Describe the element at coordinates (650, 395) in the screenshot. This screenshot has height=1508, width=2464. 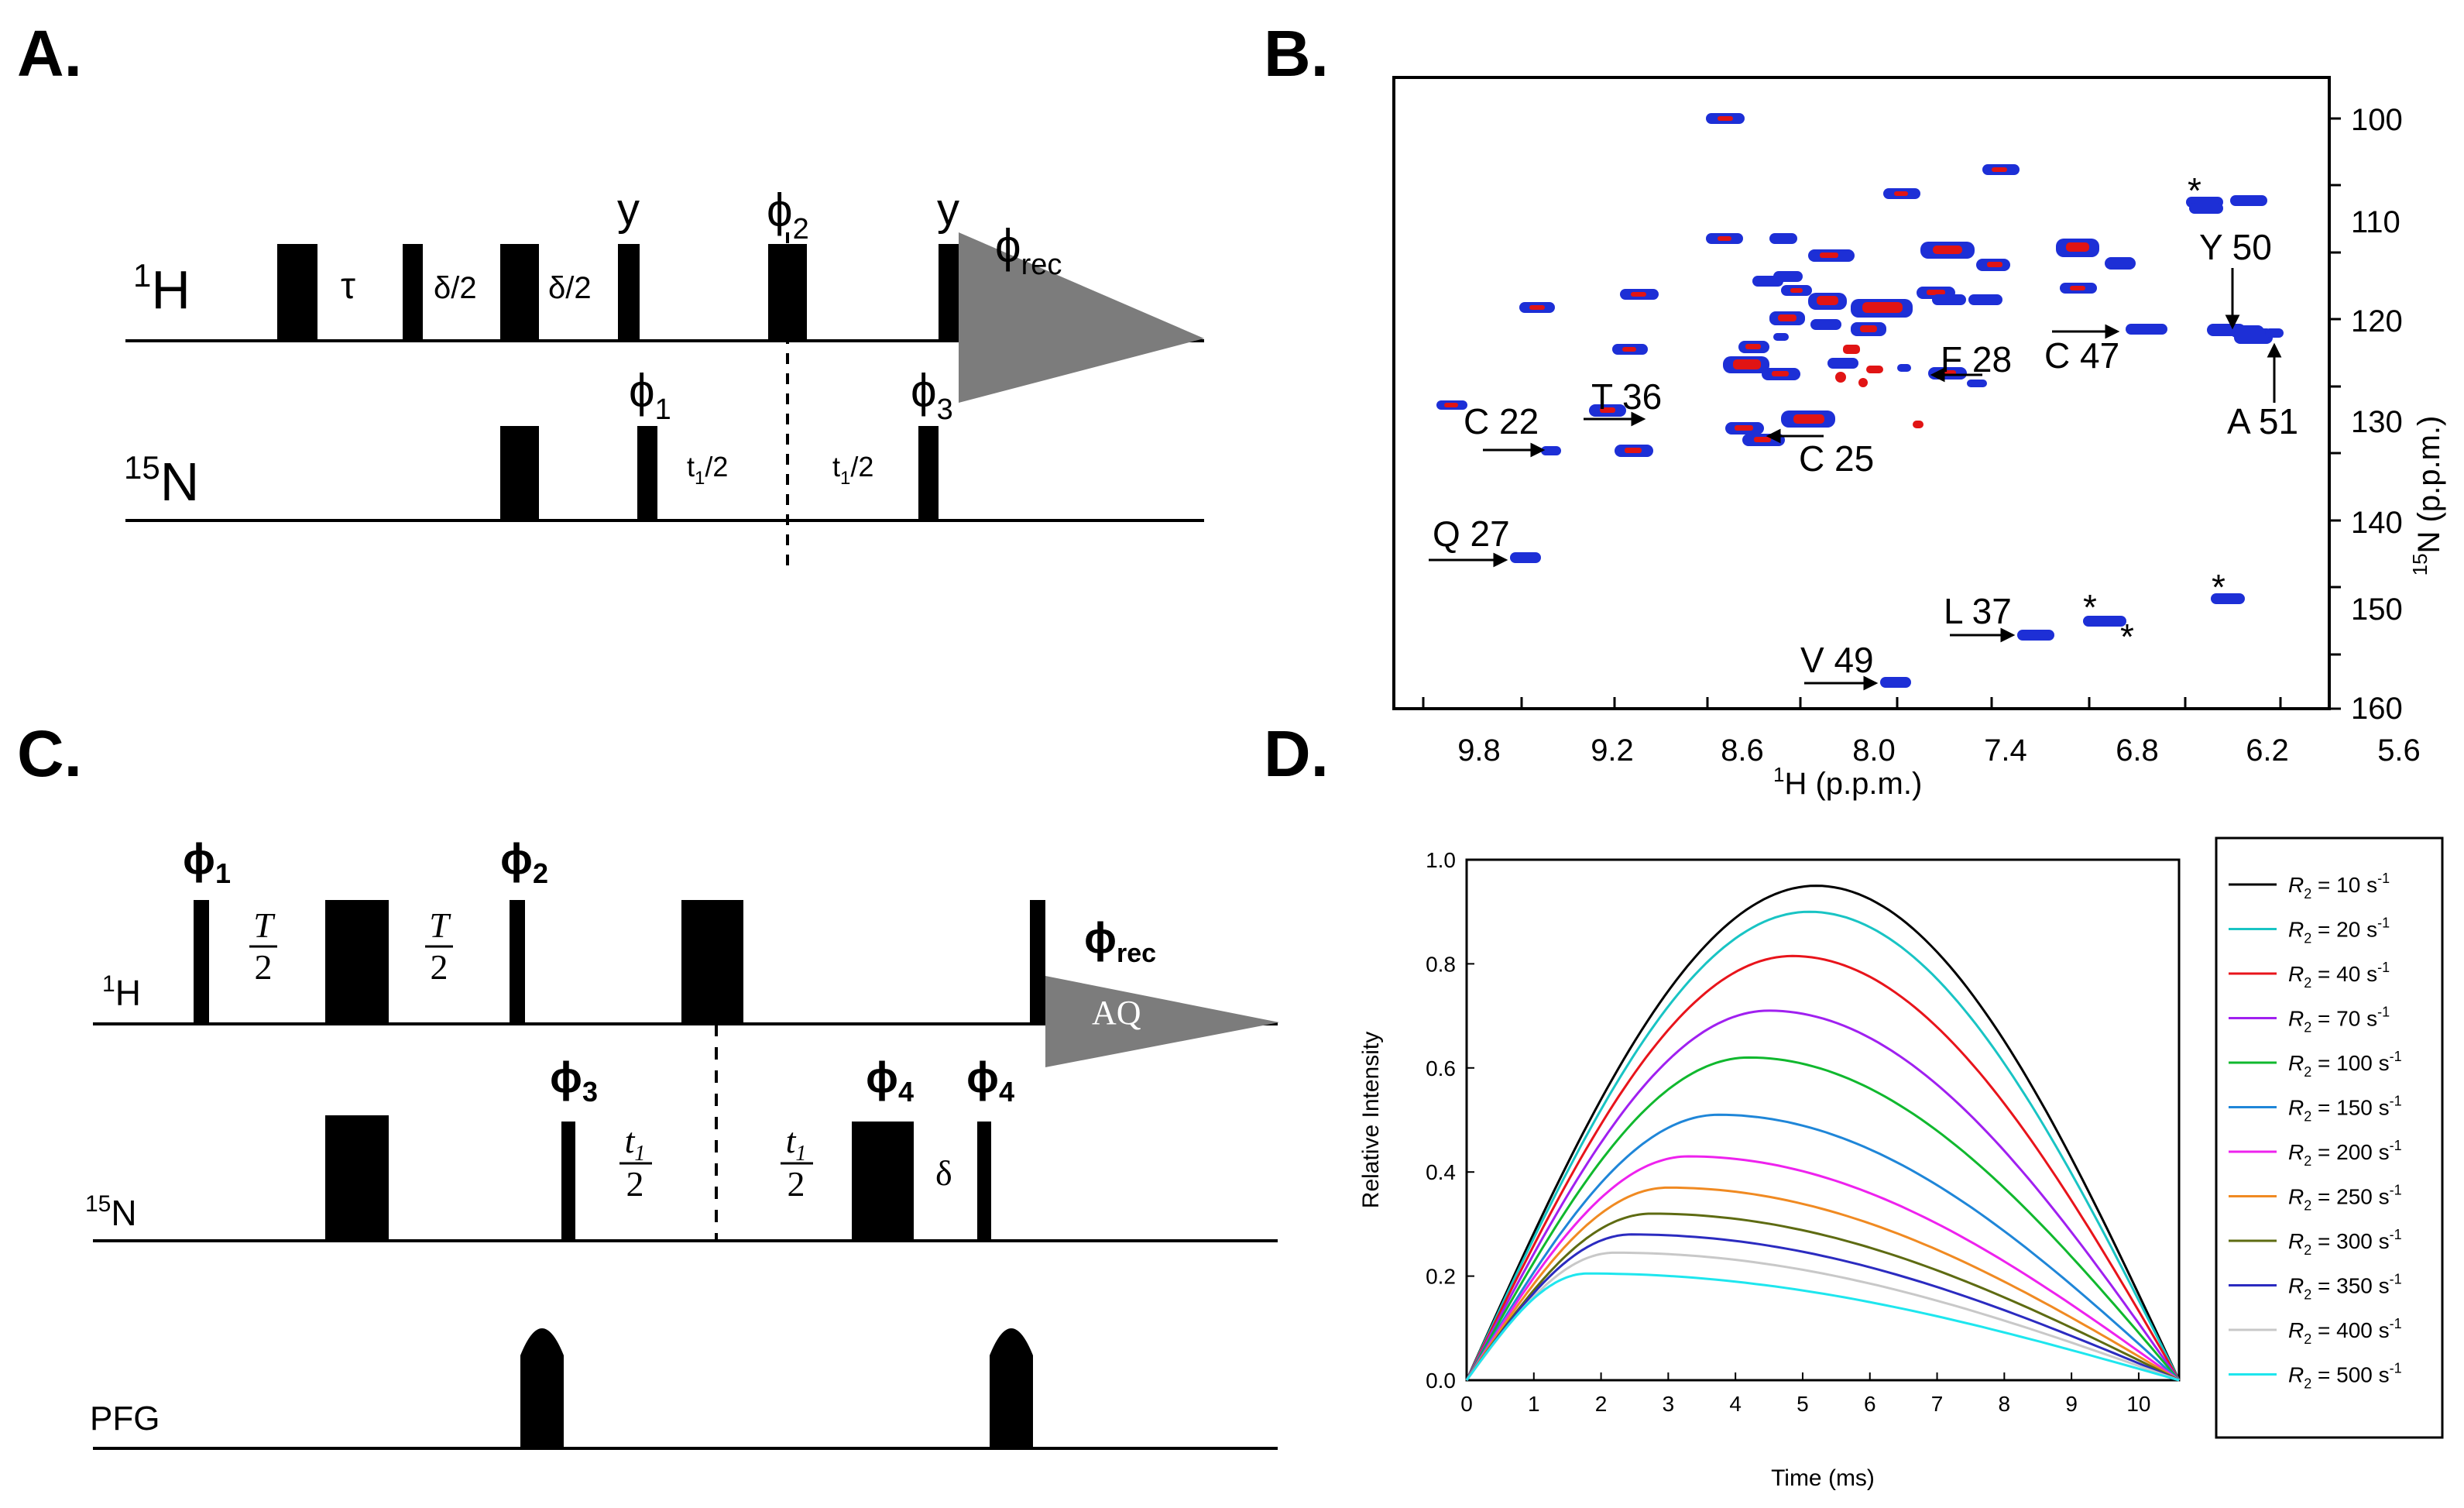
I see `a-phase-phi1: ϕ1` at that location.